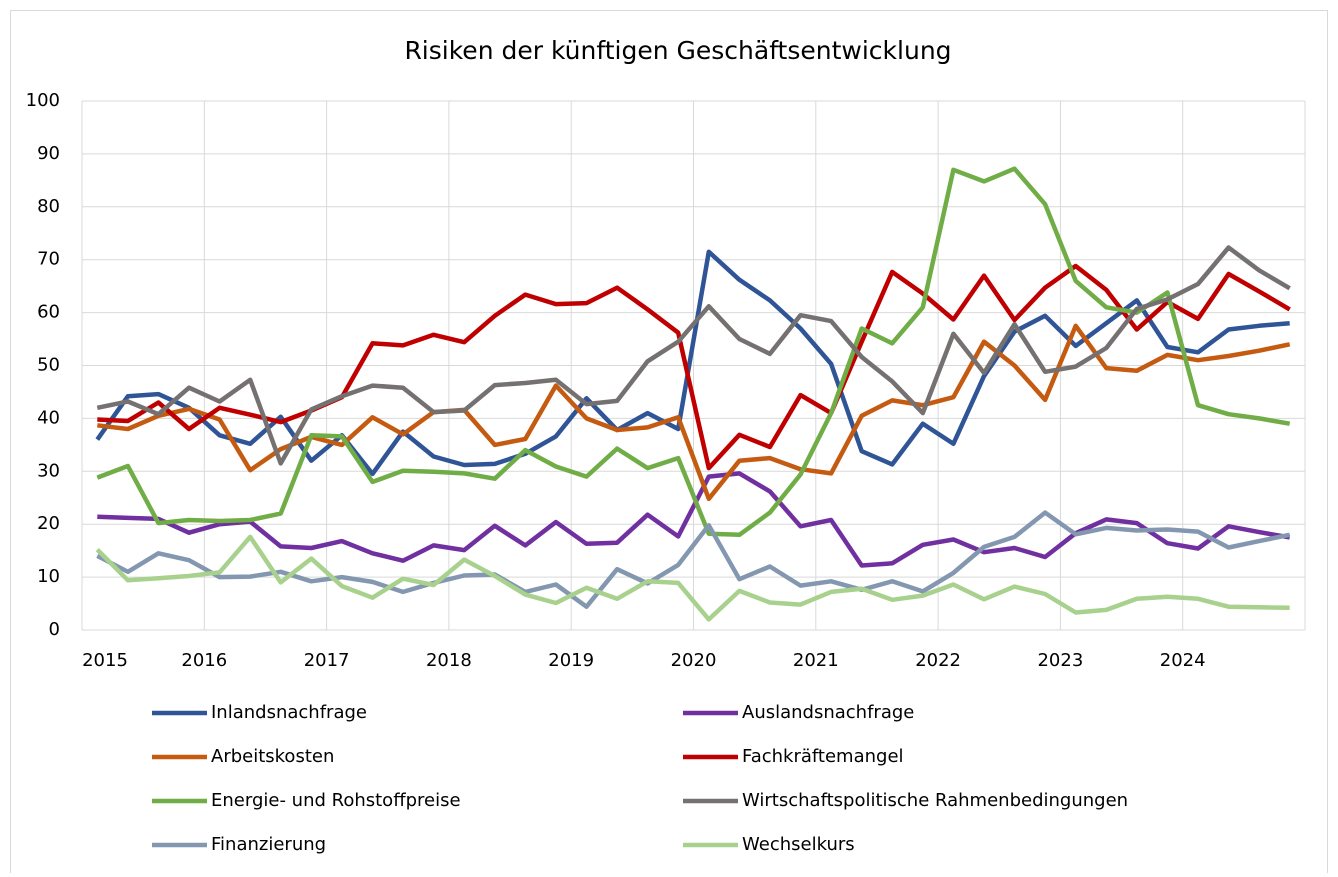  What do you see at coordinates (1183, 660) in the screenshot?
I see `x-tick-label: 2024` at bounding box center [1183, 660].